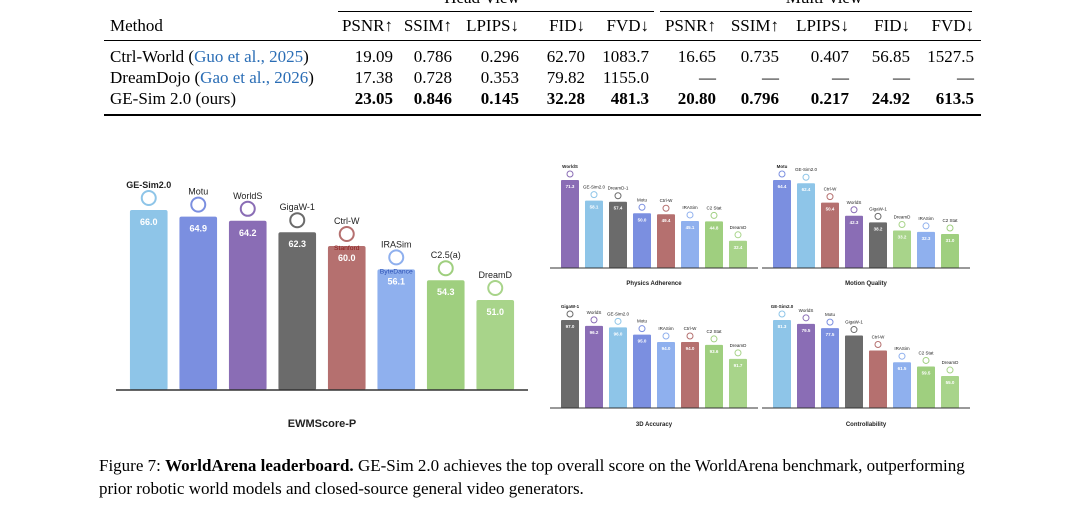 This screenshot has height=506, width=1080. I want to click on method-close: ), so click(306, 56).